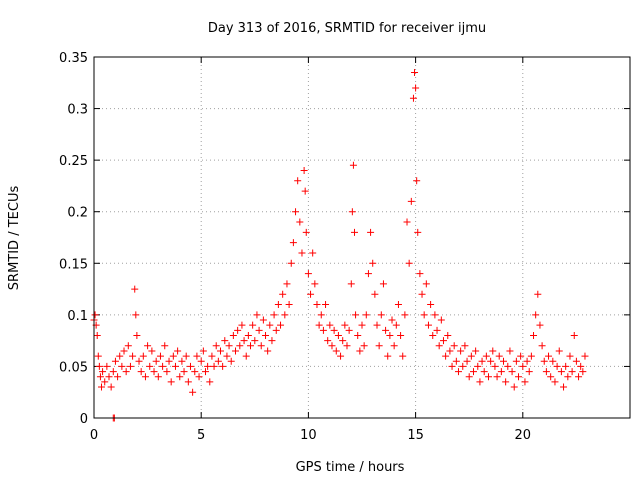  What do you see at coordinates (415, 435) in the screenshot?
I see `x-tick-label: 15` at bounding box center [415, 435].